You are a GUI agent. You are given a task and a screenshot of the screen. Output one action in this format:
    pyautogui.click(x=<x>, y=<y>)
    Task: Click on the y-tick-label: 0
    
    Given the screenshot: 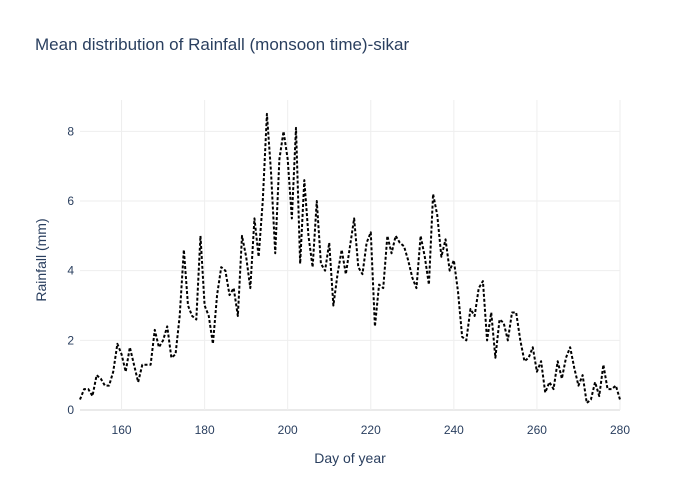 What is the action you would take?
    pyautogui.click(x=70, y=410)
    